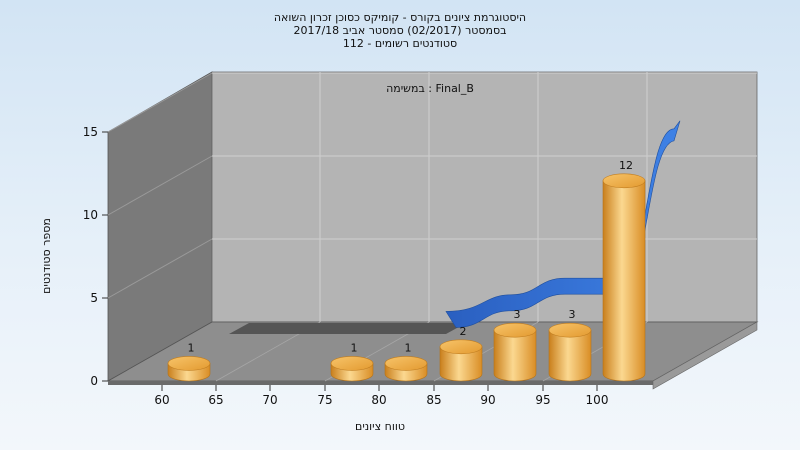 The width and height of the screenshot is (800, 450). What do you see at coordinates (46, 256) in the screenshot?
I see `y-axis-title: מספר סטודנטים` at bounding box center [46, 256].